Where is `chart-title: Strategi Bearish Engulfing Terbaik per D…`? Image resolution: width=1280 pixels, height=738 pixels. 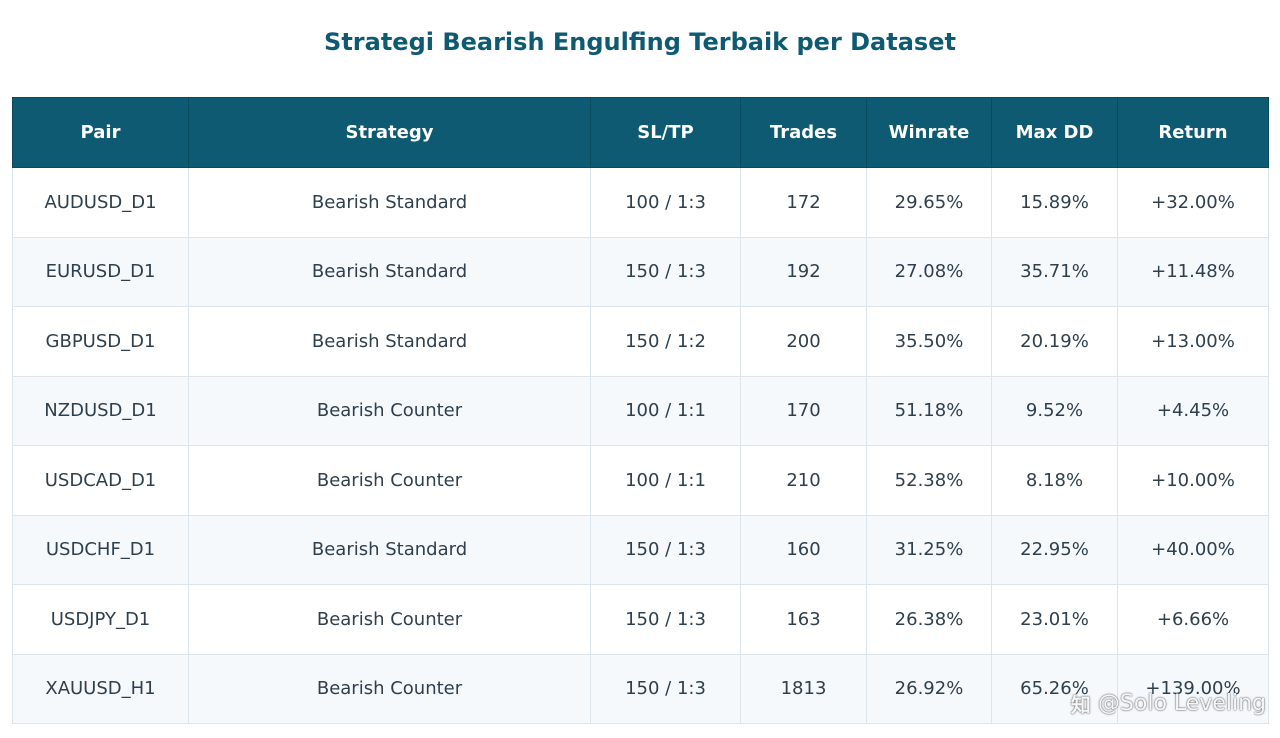
chart-title: Strategi Bearish Engulfing Terbaik per D… is located at coordinates (640, 42).